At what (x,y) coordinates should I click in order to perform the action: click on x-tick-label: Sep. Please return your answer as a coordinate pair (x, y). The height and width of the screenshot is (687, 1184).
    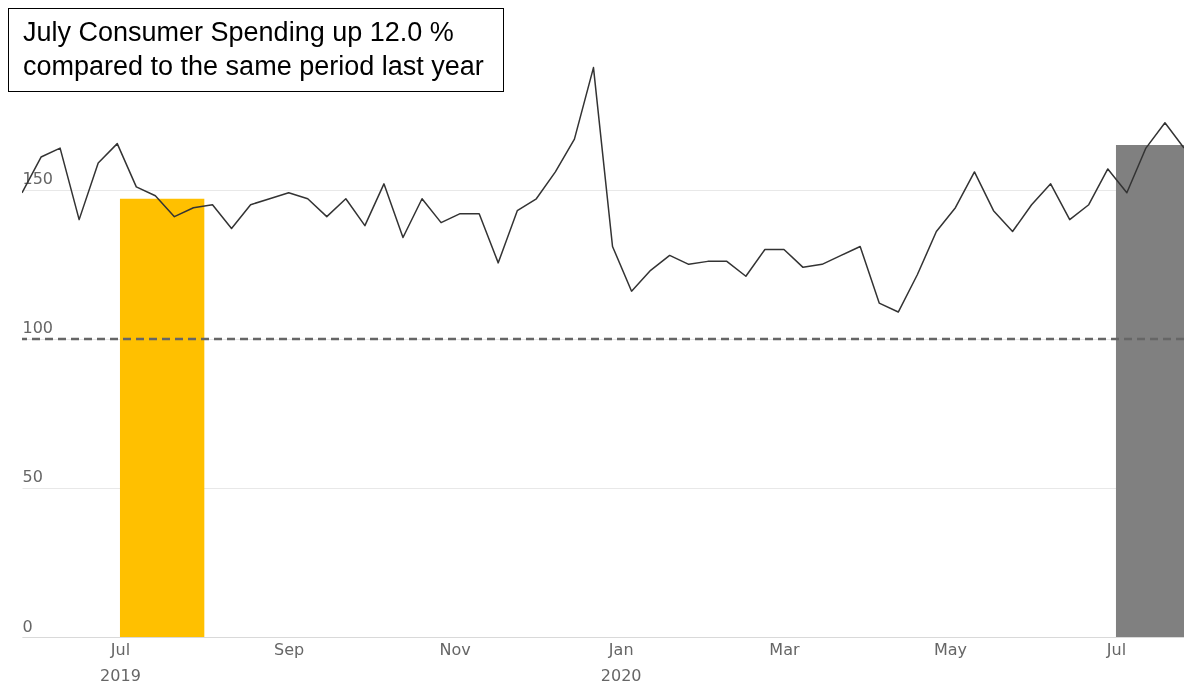
    Looking at the image, I should click on (289, 649).